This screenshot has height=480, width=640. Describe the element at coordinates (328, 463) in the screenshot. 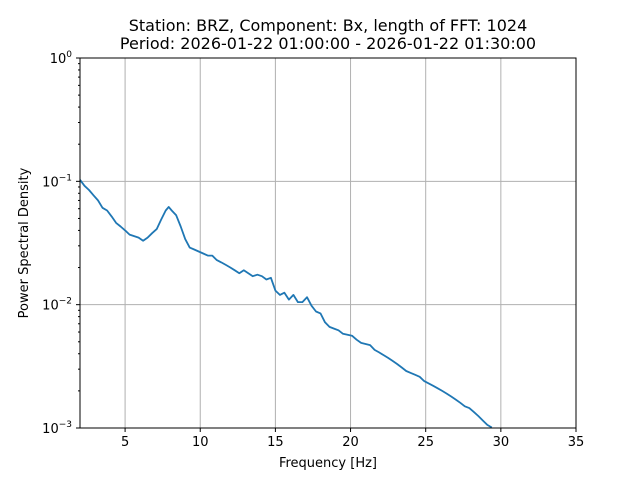

I see `x-axis-label: Frequency [Hz]` at that location.